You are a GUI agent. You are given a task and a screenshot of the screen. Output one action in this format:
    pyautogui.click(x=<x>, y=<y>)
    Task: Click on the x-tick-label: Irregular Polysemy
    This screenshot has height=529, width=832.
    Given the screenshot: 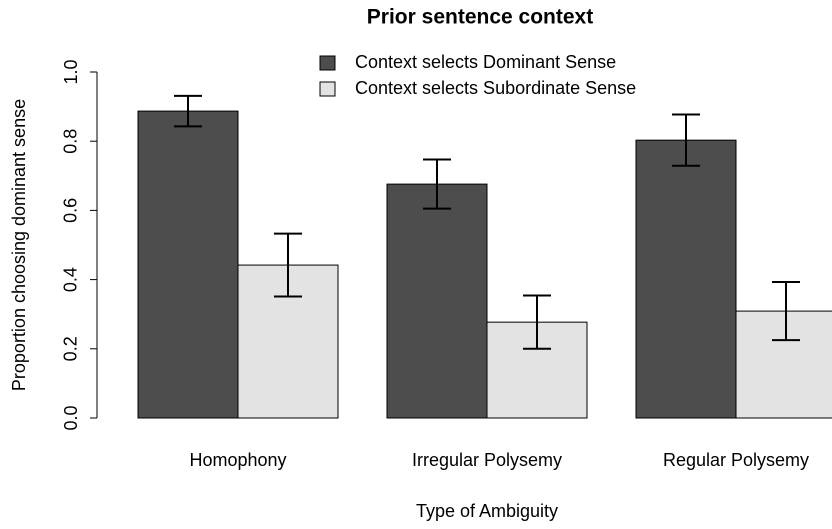 What is the action you would take?
    pyautogui.click(x=487, y=460)
    